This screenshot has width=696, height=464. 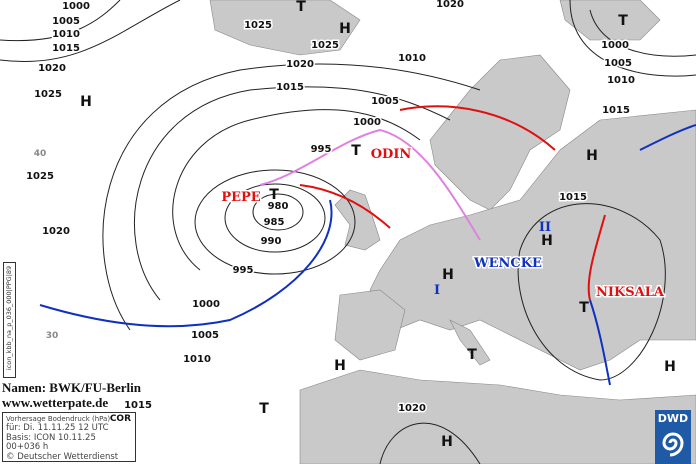 I want to click on warm-front-niksala, so click(x=596, y=257).